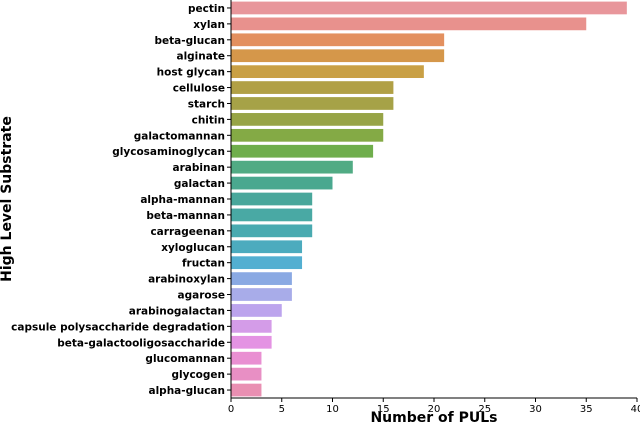 The height and width of the screenshot is (427, 640). What do you see at coordinates (7, 199) in the screenshot?
I see `y-axis-title: High Level Substrate` at bounding box center [7, 199].